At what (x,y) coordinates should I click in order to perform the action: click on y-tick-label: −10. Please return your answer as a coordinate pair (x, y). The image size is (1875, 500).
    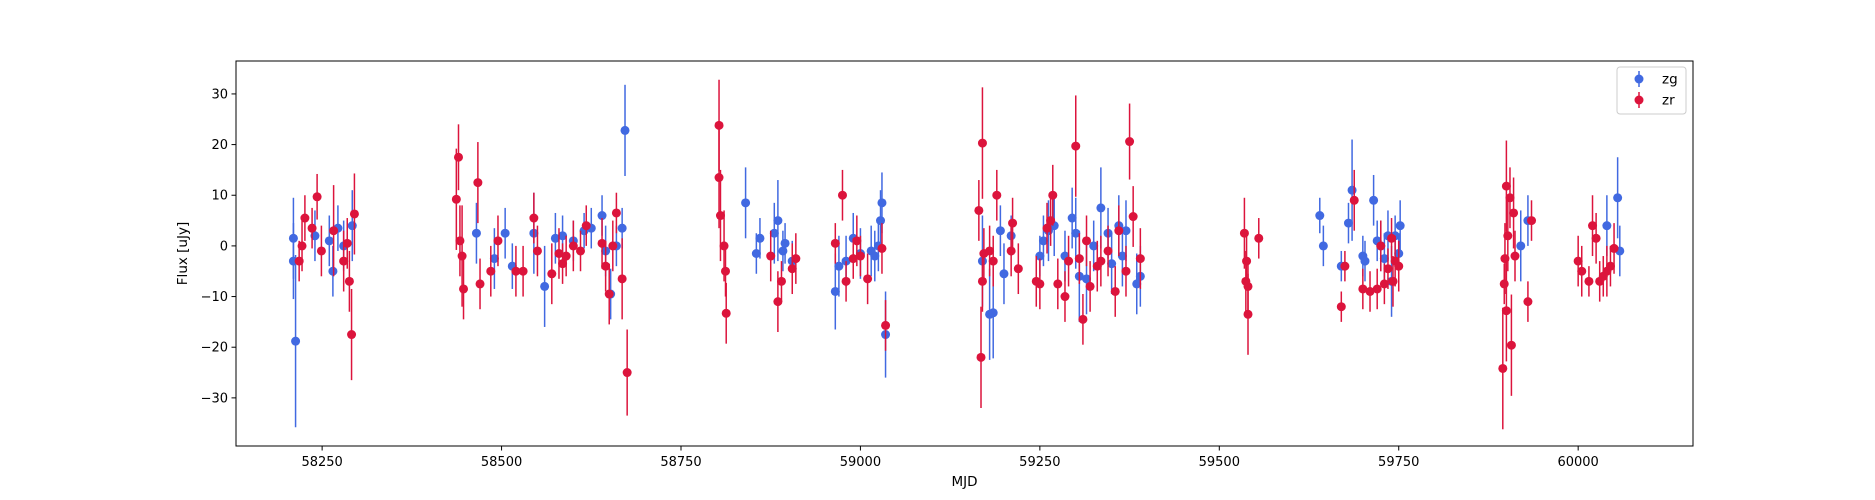
    Looking at the image, I should click on (214, 297).